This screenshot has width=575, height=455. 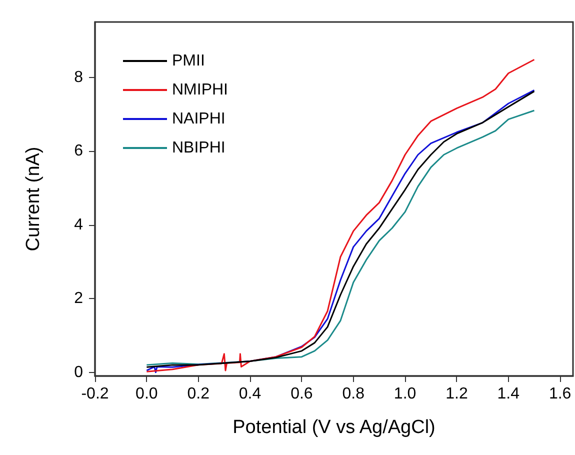 What do you see at coordinates (457, 394) in the screenshot?
I see `x-tick-label: 1.2` at bounding box center [457, 394].